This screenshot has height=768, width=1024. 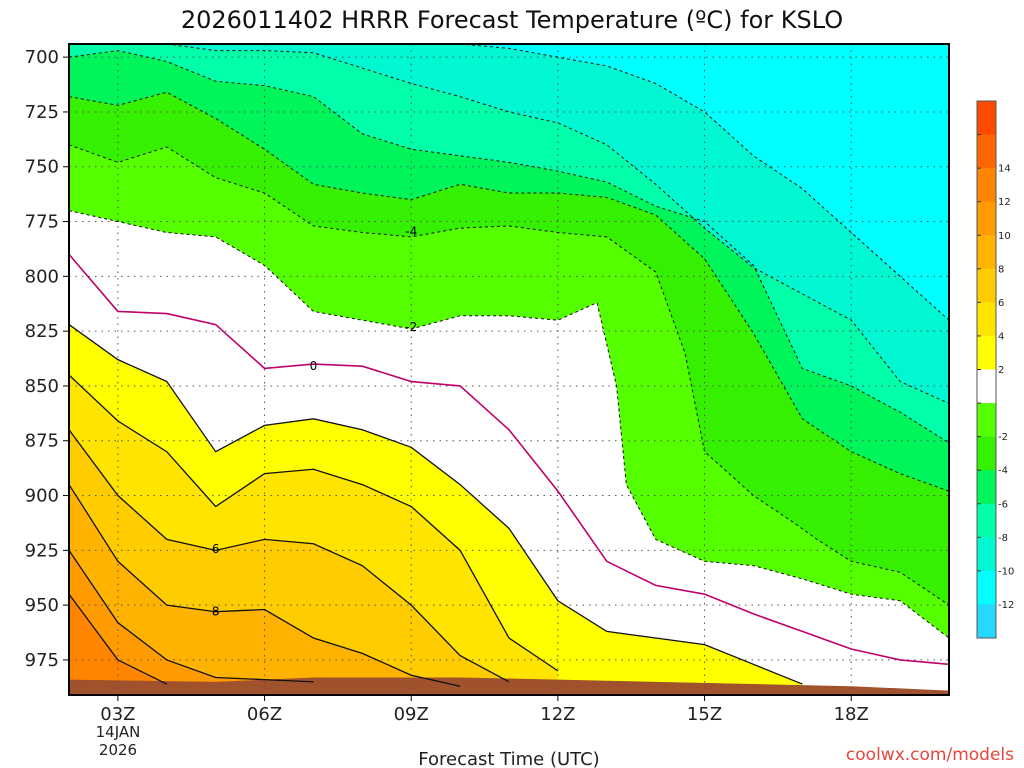 I want to click on y-tick-label: 750, so click(x=42, y=167).